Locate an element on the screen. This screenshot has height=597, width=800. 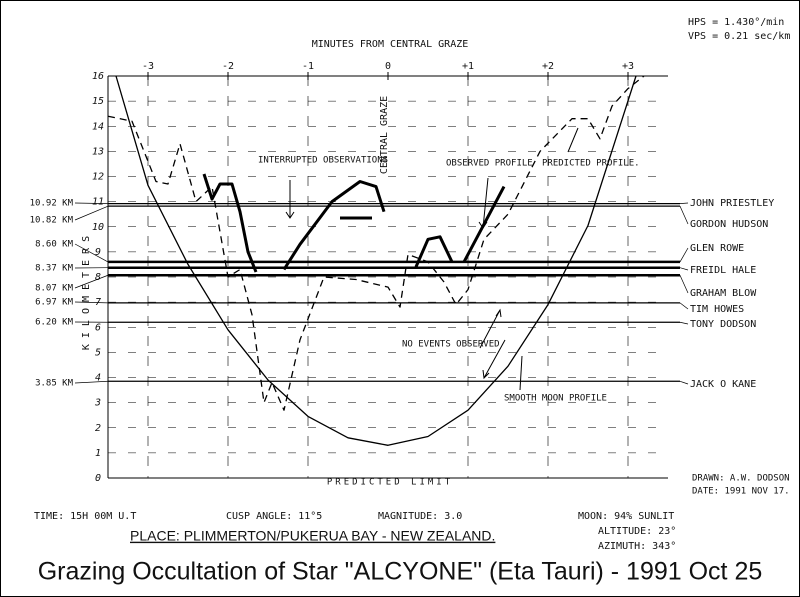
km-label: 10.82 KM is located at coordinates (52, 221).